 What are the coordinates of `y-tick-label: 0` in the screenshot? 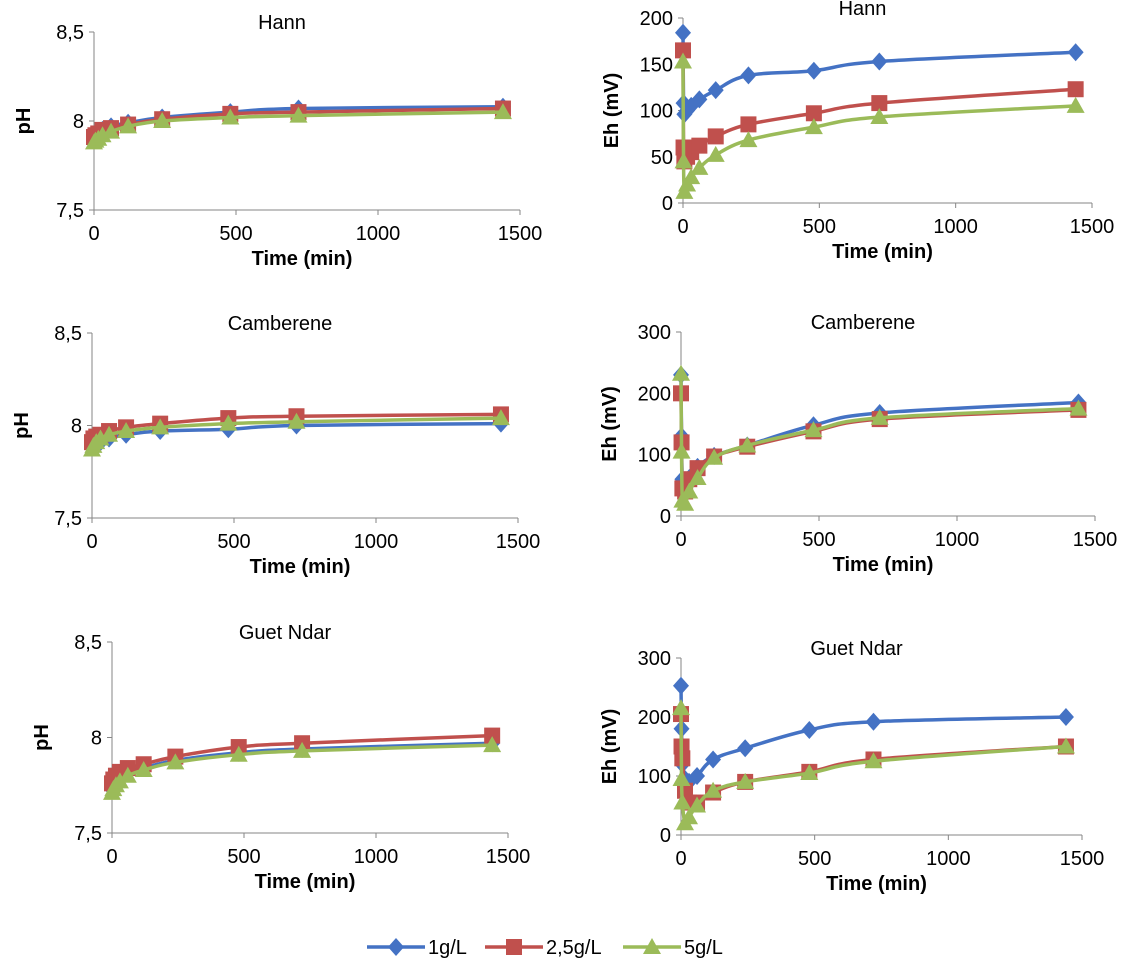 It's located at (665, 517).